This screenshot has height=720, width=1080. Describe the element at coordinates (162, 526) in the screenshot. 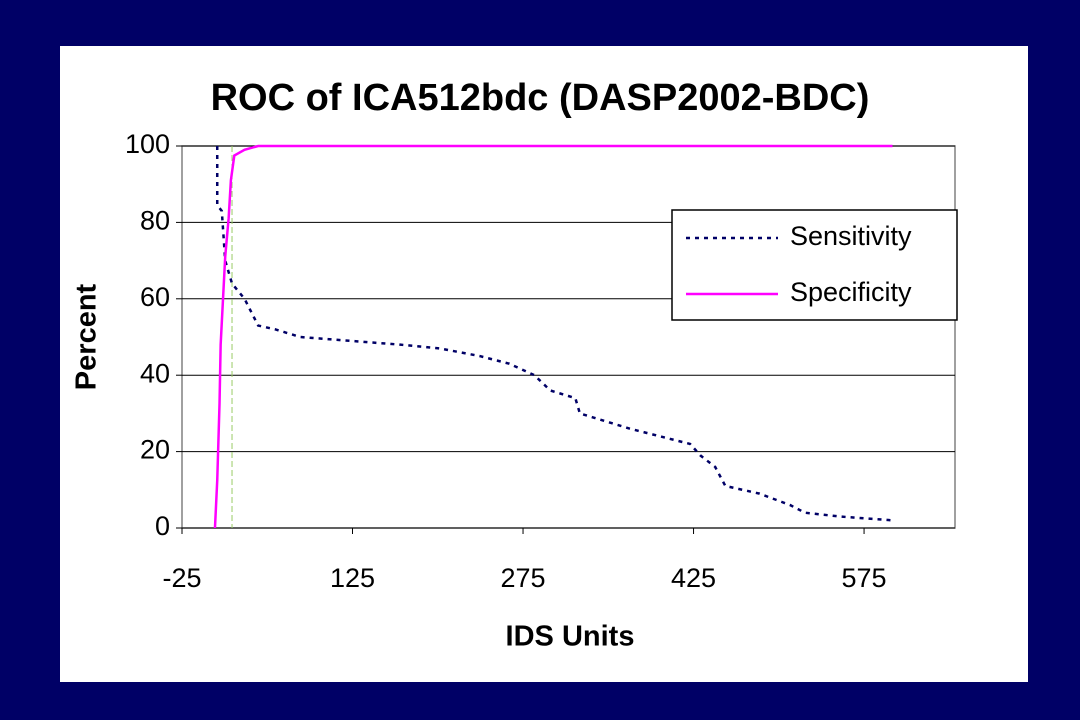

I see `y-tick-label: 0` at that location.